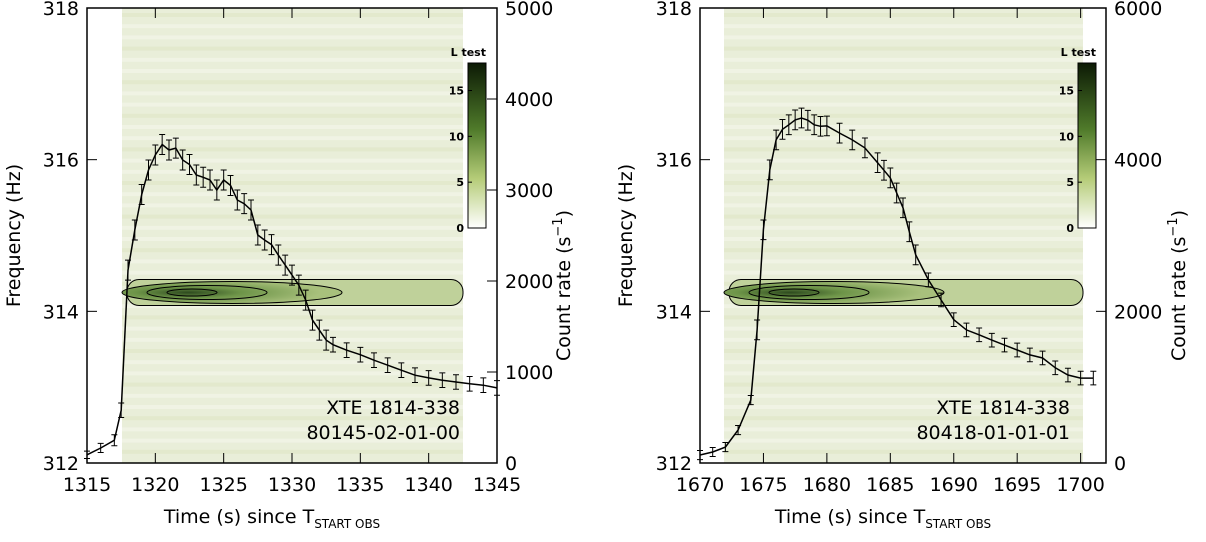 This screenshot has width=1206, height=542. I want to click on x-tick-label: 1690, so click(954, 485).